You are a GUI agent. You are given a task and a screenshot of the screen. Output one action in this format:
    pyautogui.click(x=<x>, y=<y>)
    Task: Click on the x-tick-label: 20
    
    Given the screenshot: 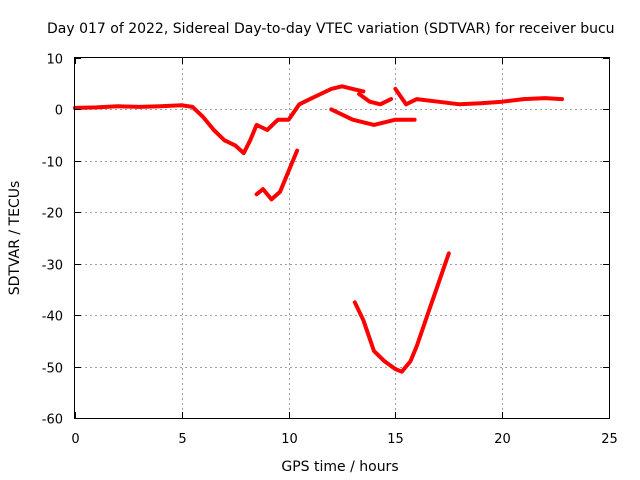 What is the action you would take?
    pyautogui.click(x=502, y=439)
    